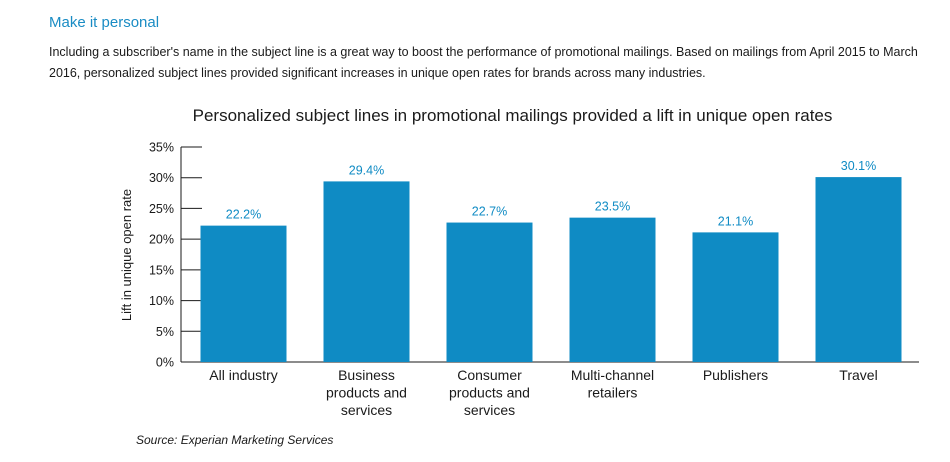  What do you see at coordinates (612, 375) in the screenshot?
I see `x-tick-label-line: Multi-channel` at bounding box center [612, 375].